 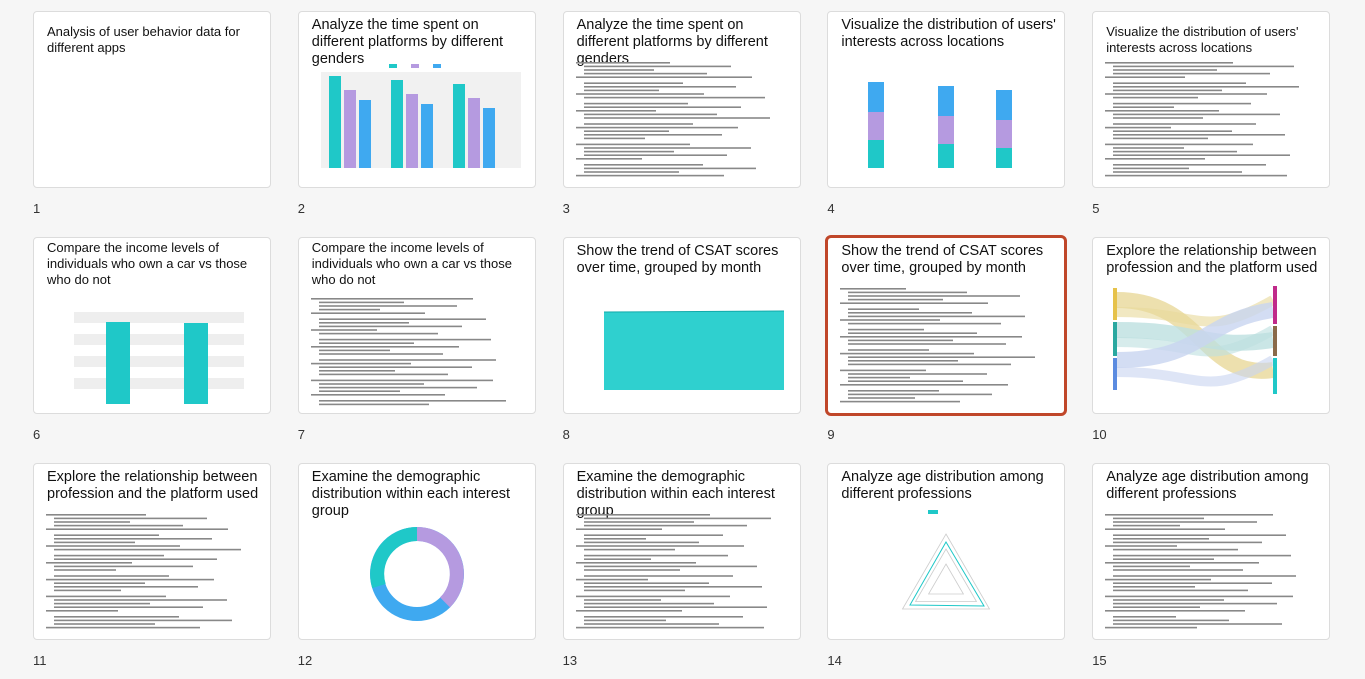 What do you see at coordinates (40, 660) in the screenshot?
I see `slide-number: 11` at bounding box center [40, 660].